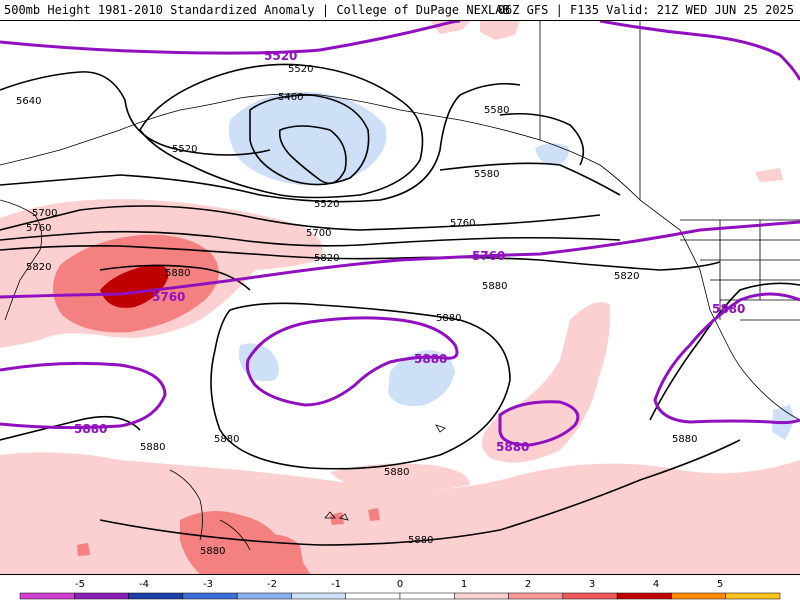  Describe the element at coordinates (80, 584) in the screenshot. I see `colorbar-tick-label: -5` at that location.